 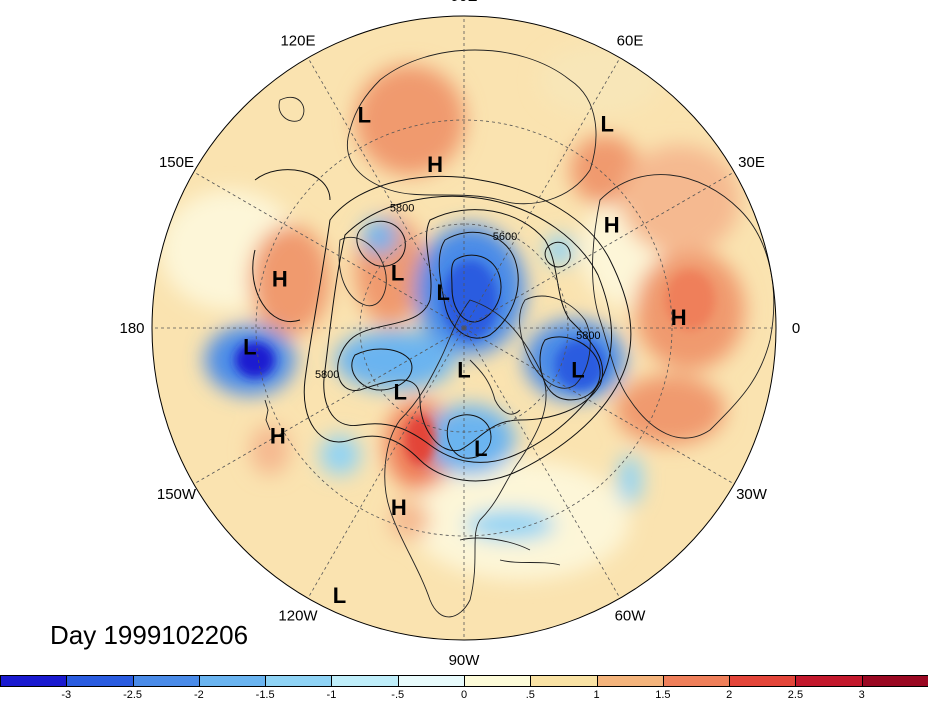 I want to click on contour-labels: 5800 5600 5800 5800, so click(x=458, y=292).